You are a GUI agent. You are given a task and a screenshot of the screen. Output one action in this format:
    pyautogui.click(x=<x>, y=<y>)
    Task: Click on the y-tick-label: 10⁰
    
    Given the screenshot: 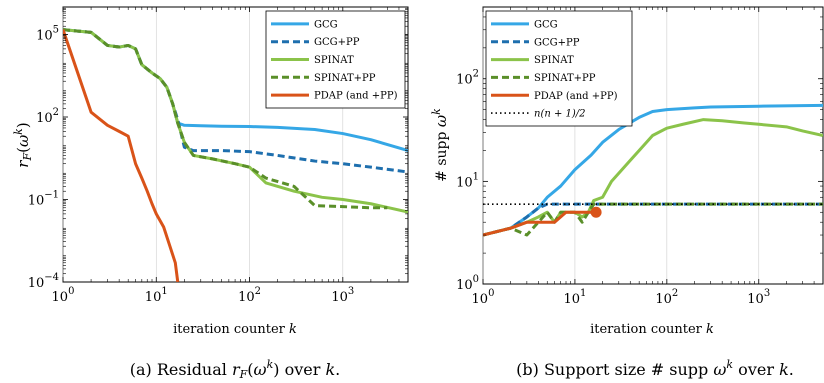 What is the action you would take?
    pyautogui.click(x=467, y=283)
    